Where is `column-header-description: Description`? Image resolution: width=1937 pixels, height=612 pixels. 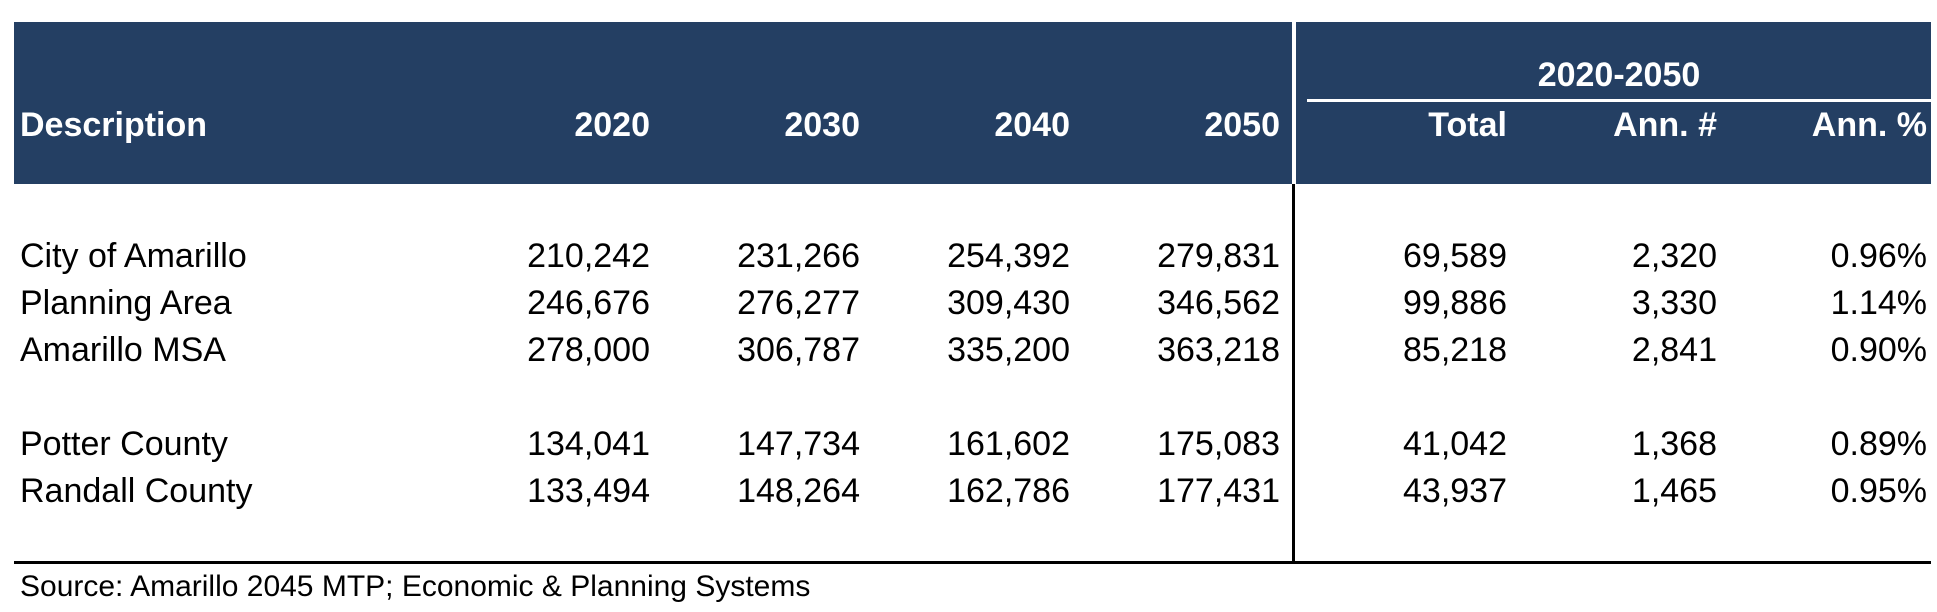 column-header-description: Description is located at coordinates (114, 125).